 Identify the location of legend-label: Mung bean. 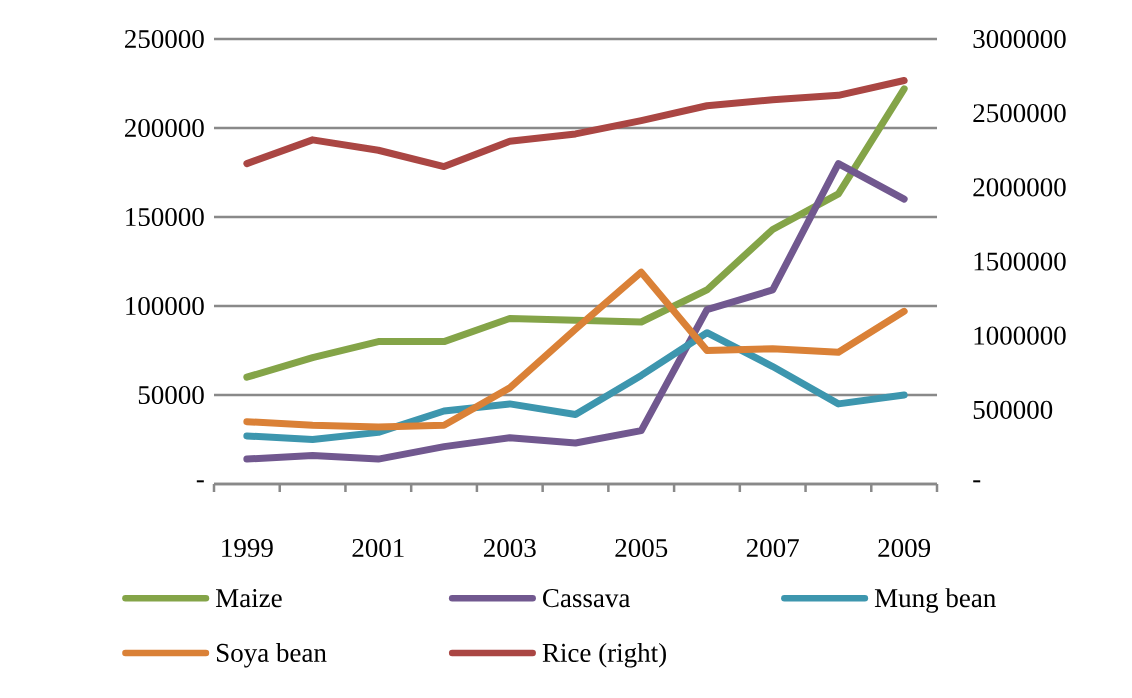
(935, 600).